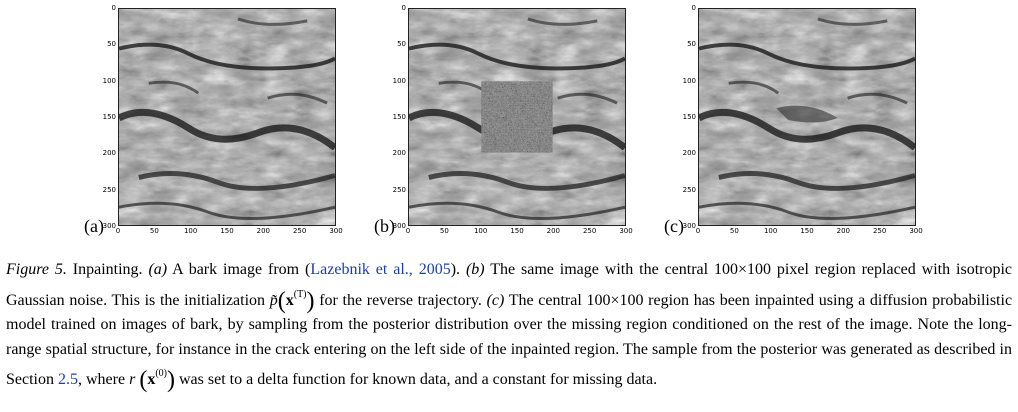  I want to click on superscript-T: (T), so click(300, 294).